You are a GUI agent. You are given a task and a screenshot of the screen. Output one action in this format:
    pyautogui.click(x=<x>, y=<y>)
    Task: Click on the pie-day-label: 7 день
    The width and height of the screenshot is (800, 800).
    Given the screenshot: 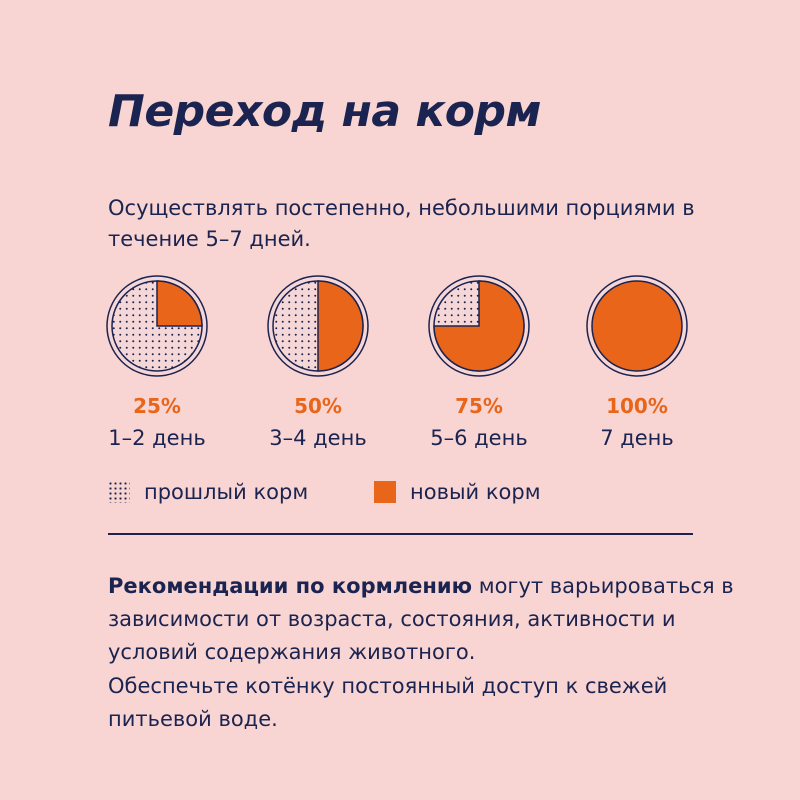 What is the action you would take?
    pyautogui.click(x=637, y=438)
    